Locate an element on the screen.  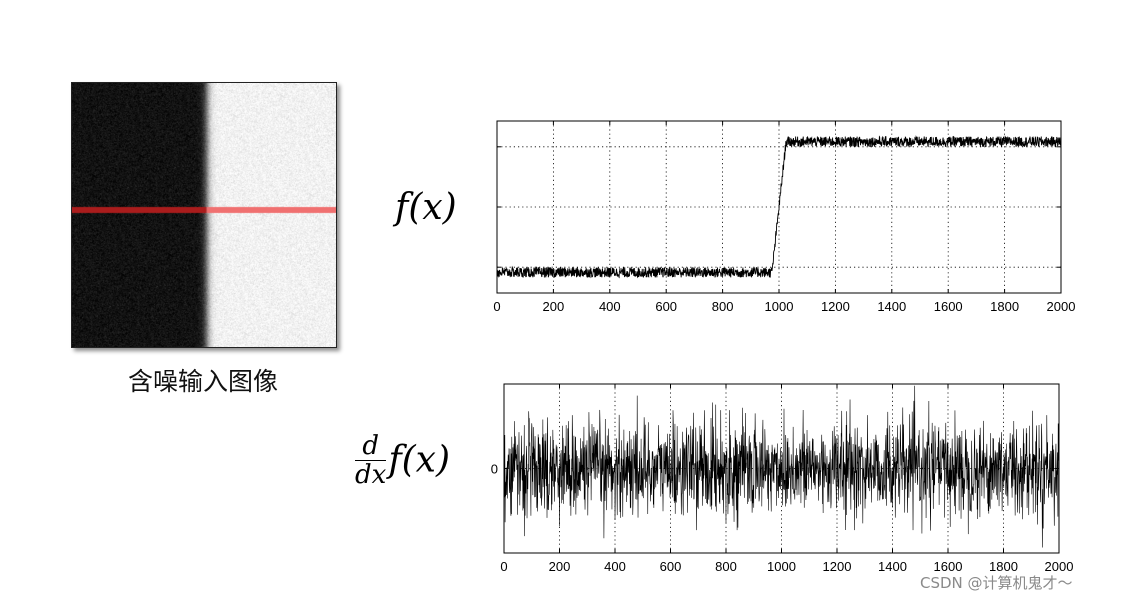
input-image-canvas is located at coordinates (204, 215).